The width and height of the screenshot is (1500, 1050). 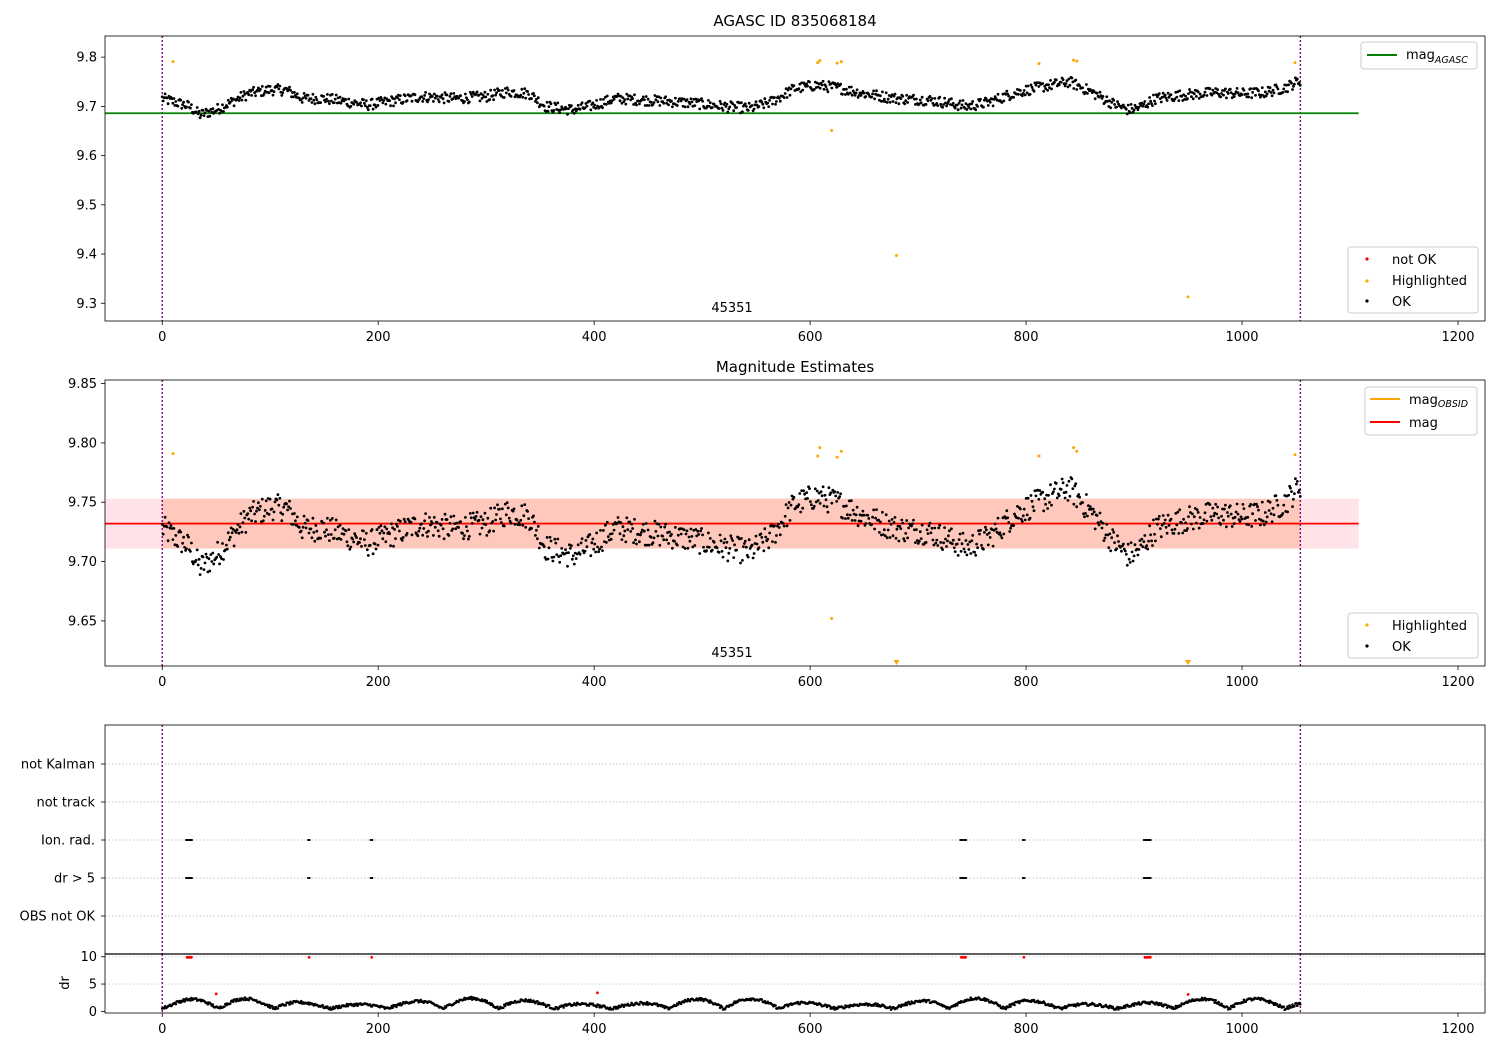 I want to click on panel-agasc-title: AGASC ID 835068184, so click(x=794, y=21).